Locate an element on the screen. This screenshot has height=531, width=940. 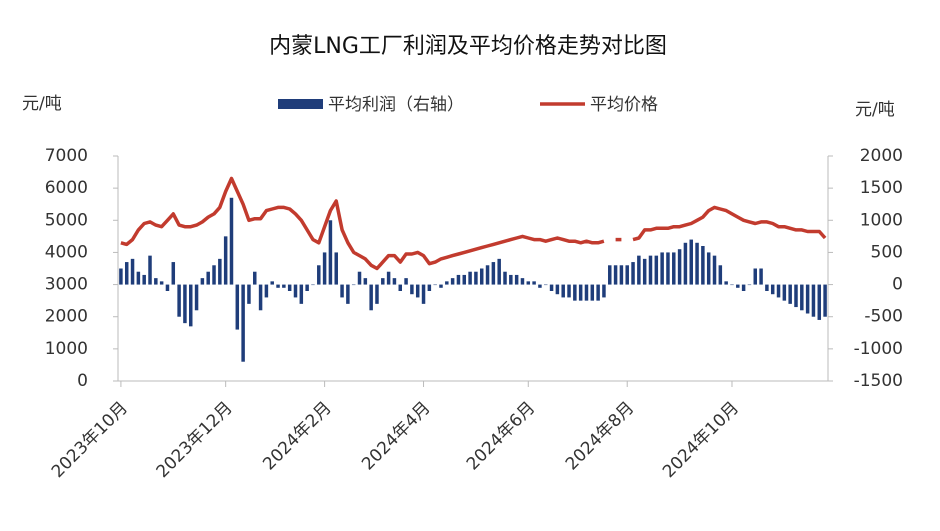
x-tick-label: 2024年8月 is located at coordinates (600, 436).